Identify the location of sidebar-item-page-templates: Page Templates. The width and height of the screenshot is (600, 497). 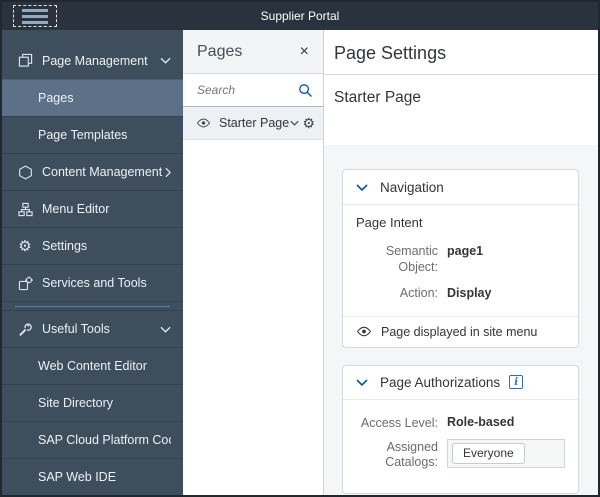
(92, 134).